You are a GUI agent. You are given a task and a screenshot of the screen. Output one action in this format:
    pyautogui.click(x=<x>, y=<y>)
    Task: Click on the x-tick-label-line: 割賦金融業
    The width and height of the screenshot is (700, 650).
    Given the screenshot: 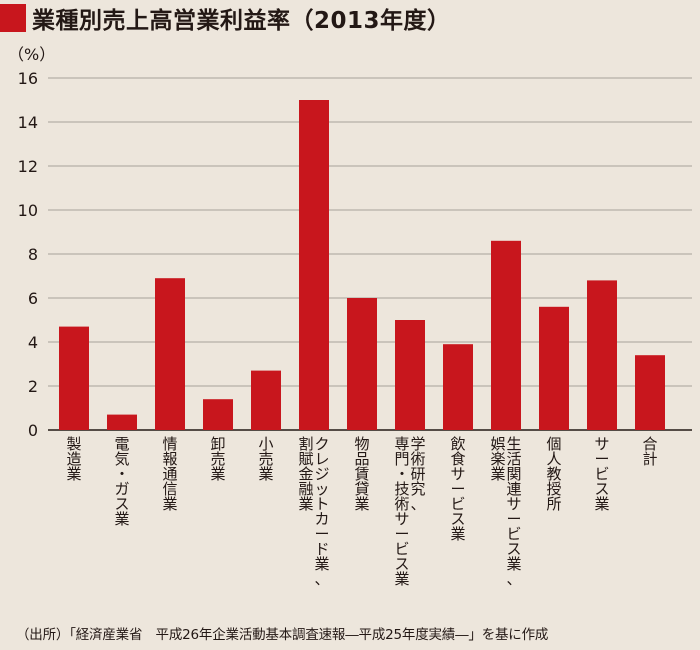 What is the action you would take?
    pyautogui.click(x=305, y=474)
    